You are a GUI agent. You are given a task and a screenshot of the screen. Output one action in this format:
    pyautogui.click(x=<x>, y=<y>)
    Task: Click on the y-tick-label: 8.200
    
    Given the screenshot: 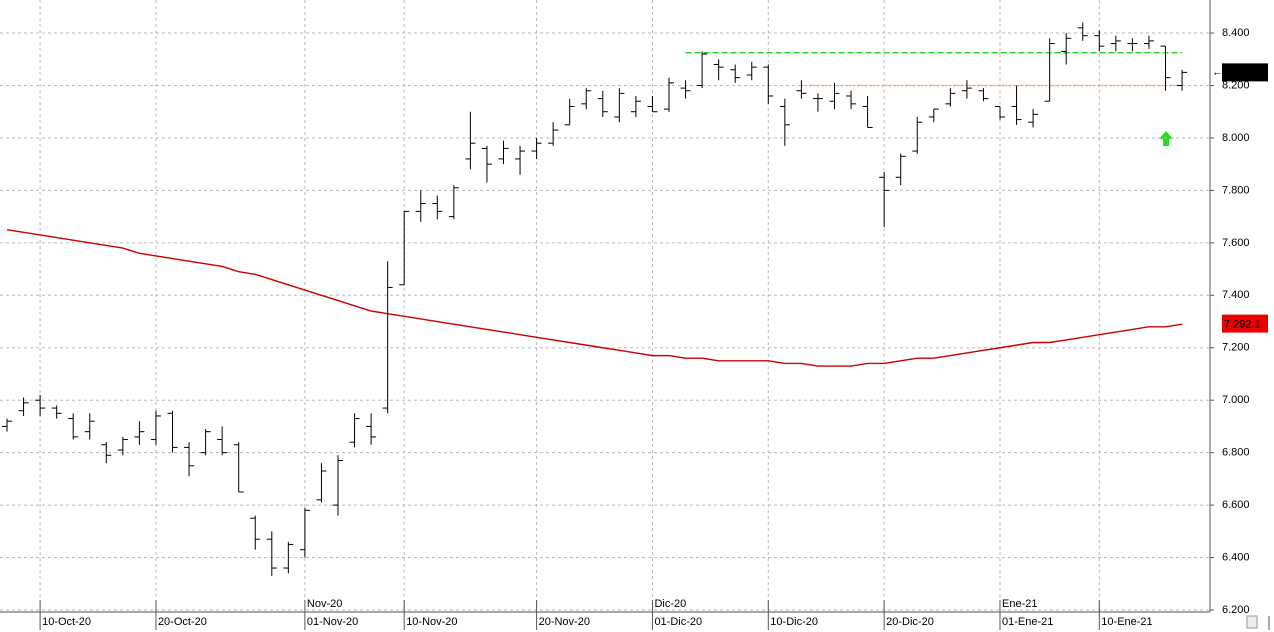 What is the action you would take?
    pyautogui.click(x=1236, y=85)
    